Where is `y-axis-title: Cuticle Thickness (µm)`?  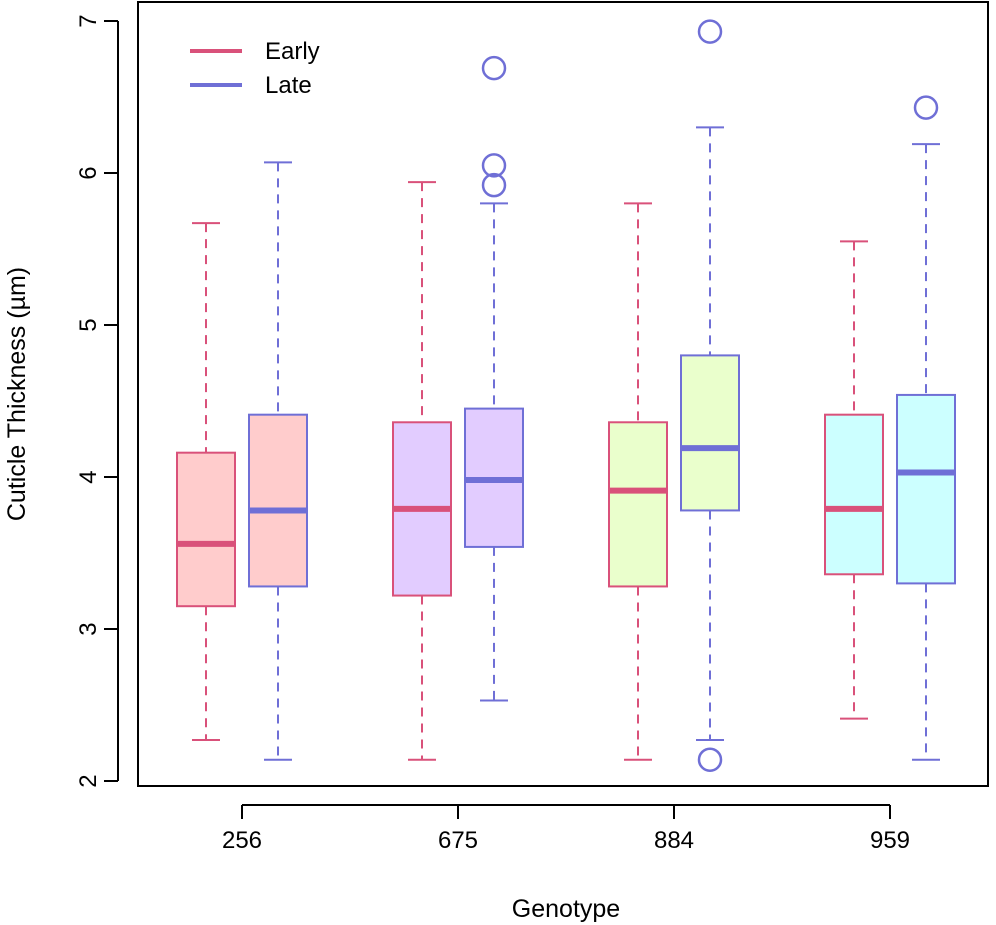
y-axis-title: Cuticle Thickness (µm) is located at coordinates (17, 394).